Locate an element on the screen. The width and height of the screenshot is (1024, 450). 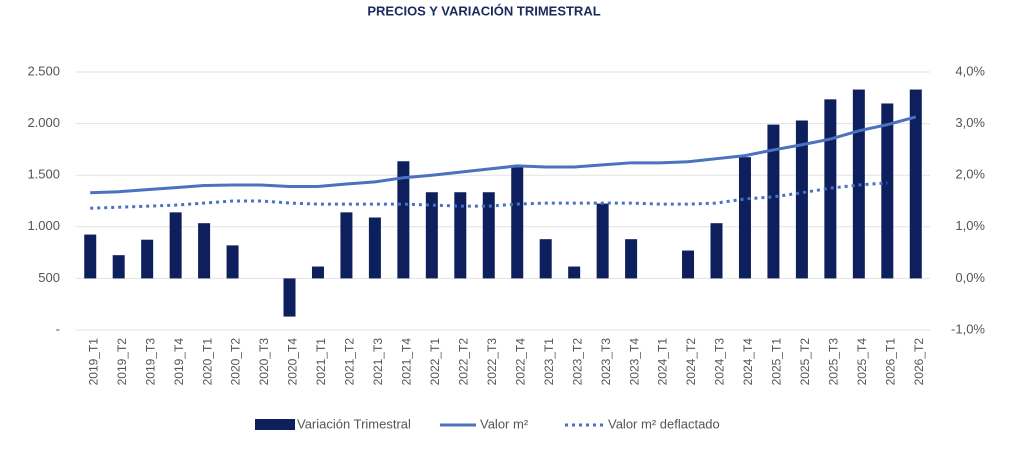
x-tick-label: 2019_T2 is located at coordinates (122, 362).